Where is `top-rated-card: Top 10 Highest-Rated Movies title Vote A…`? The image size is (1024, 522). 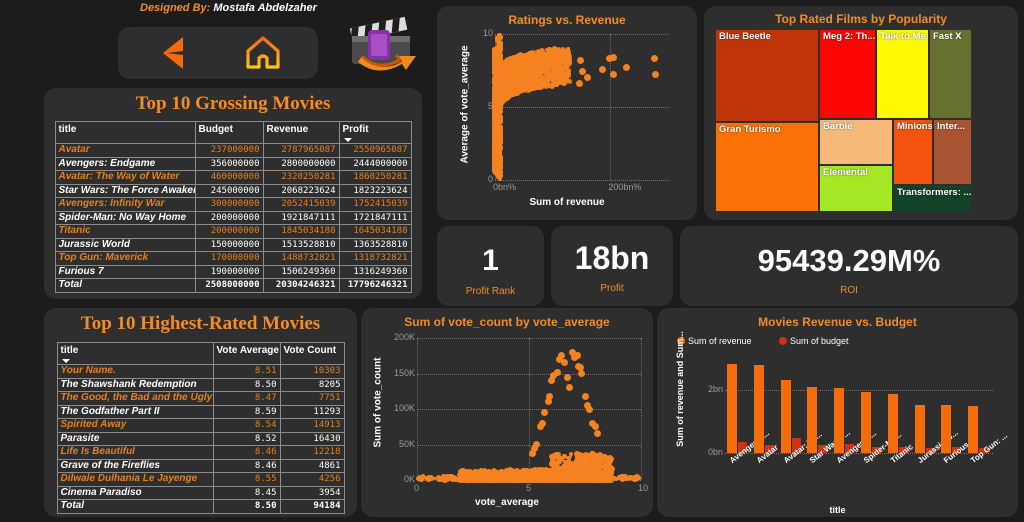 top-rated-card: Top 10 Highest-Rated Movies title Vote A… is located at coordinates (200, 412).